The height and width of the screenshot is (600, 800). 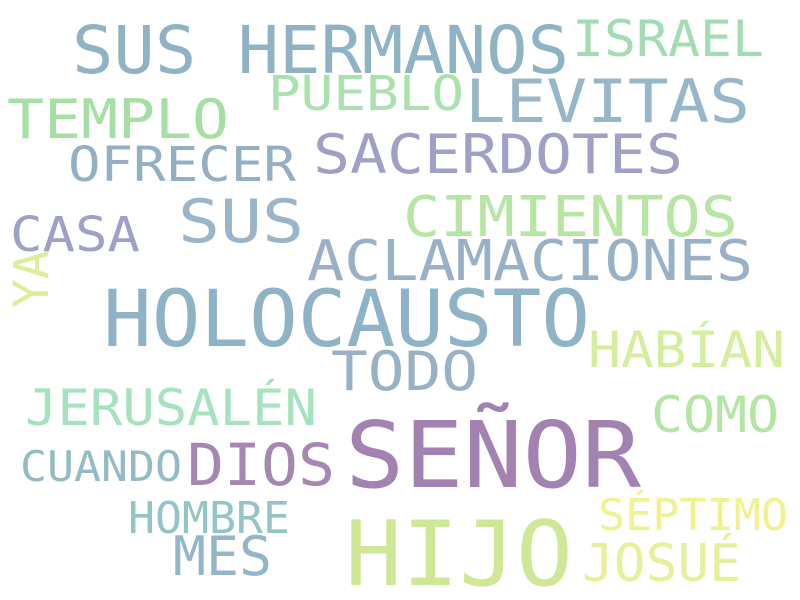 What do you see at coordinates (493, 455) in the screenshot?
I see `word-senor: SEÑOR` at bounding box center [493, 455].